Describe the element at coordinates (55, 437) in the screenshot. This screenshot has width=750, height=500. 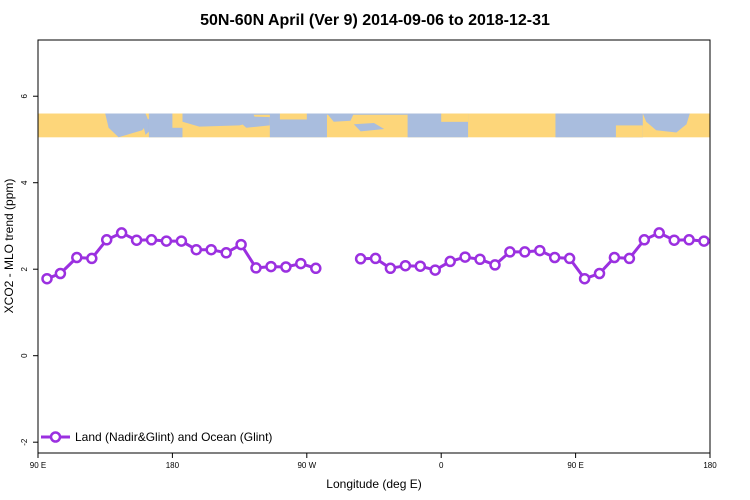
I see `legend-marker-swatch` at that location.